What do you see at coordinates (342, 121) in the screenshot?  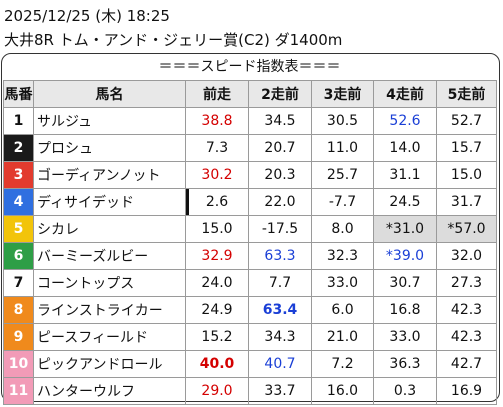 I see `speed-index-cell: 30.5` at bounding box center [342, 121].